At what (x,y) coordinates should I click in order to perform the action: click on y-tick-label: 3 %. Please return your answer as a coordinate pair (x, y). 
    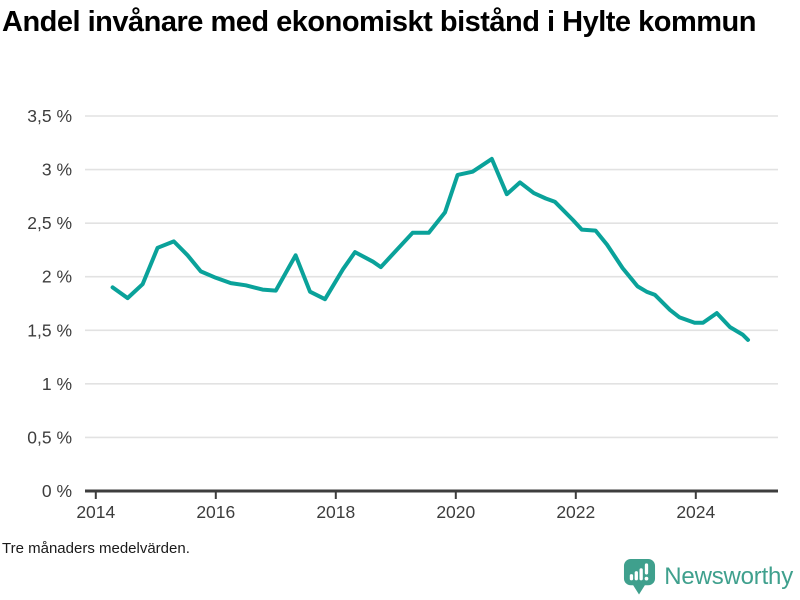
    Looking at the image, I should click on (57, 170).